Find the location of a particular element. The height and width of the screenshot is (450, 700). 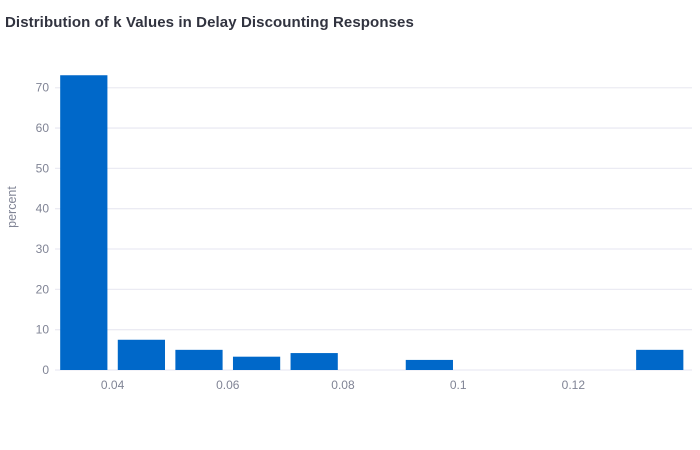

x-tick-label: 0.12 is located at coordinates (574, 385).